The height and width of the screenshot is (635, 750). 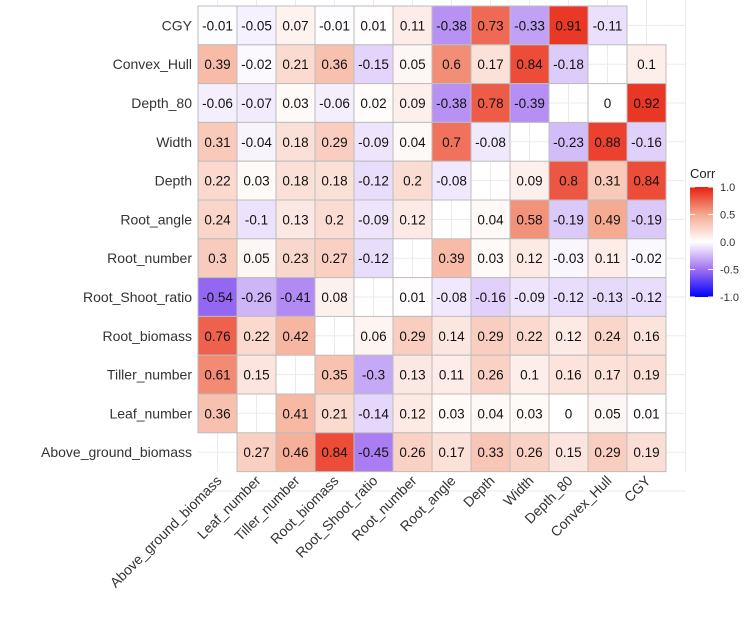 What do you see at coordinates (727, 243) in the screenshot?
I see `legend-tick-label: 0.0` at bounding box center [727, 243].